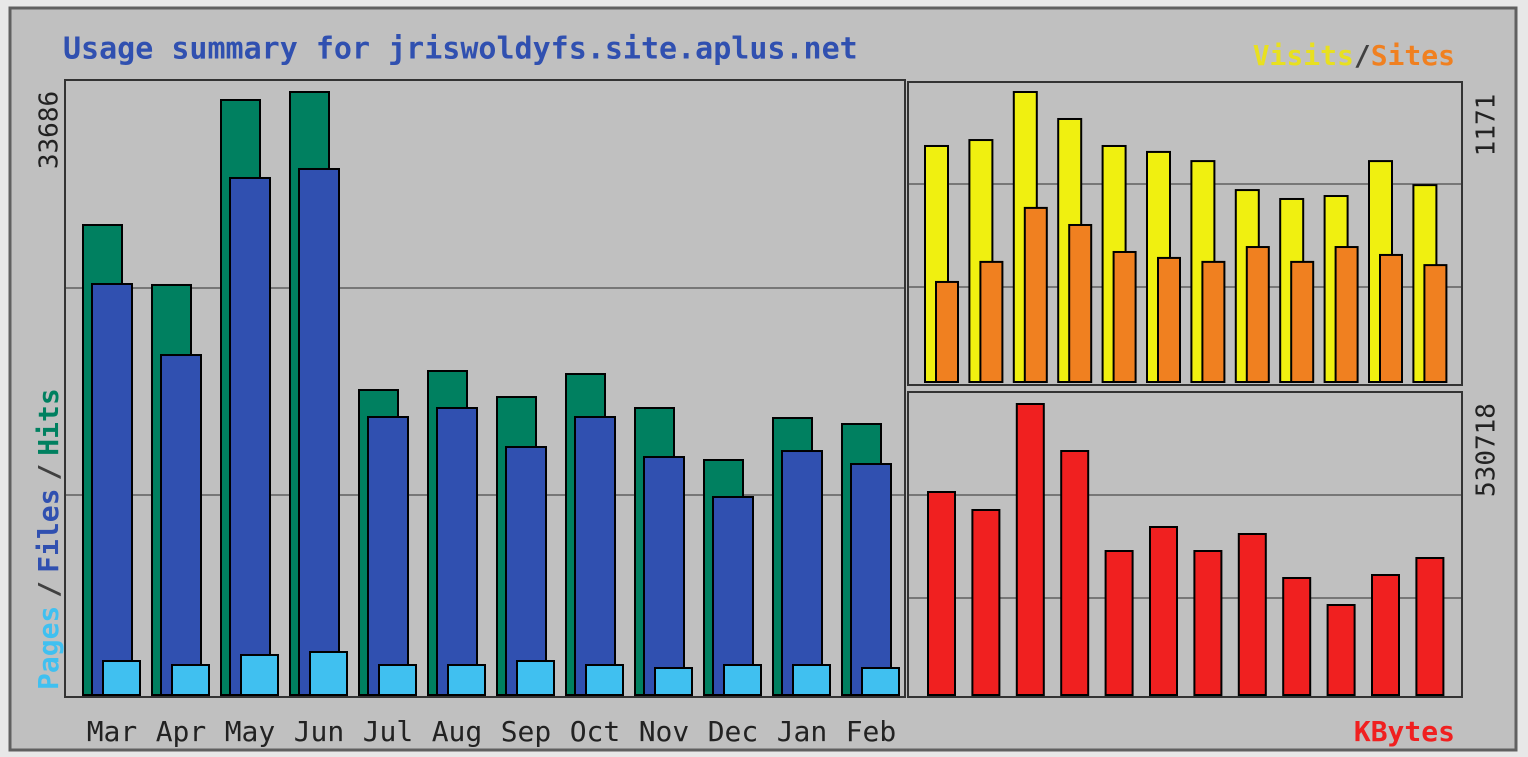  What do you see at coordinates (112, 731) in the screenshot?
I see `x-tick-label: Mar` at bounding box center [112, 731].